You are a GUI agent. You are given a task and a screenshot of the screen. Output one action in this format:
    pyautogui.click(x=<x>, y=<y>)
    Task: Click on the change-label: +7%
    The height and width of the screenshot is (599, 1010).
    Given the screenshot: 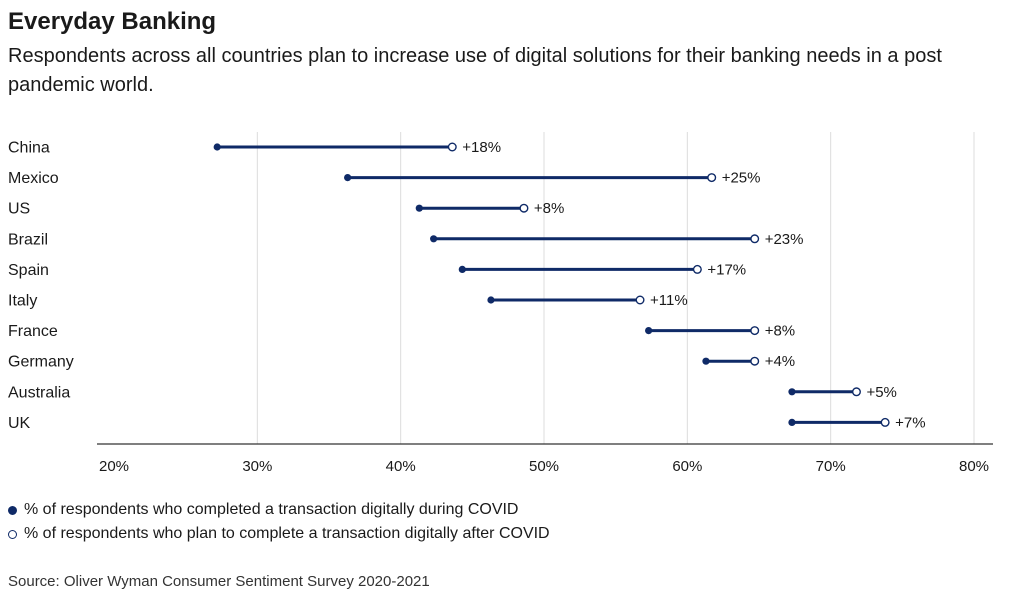 What is the action you would take?
    pyautogui.click(x=910, y=422)
    